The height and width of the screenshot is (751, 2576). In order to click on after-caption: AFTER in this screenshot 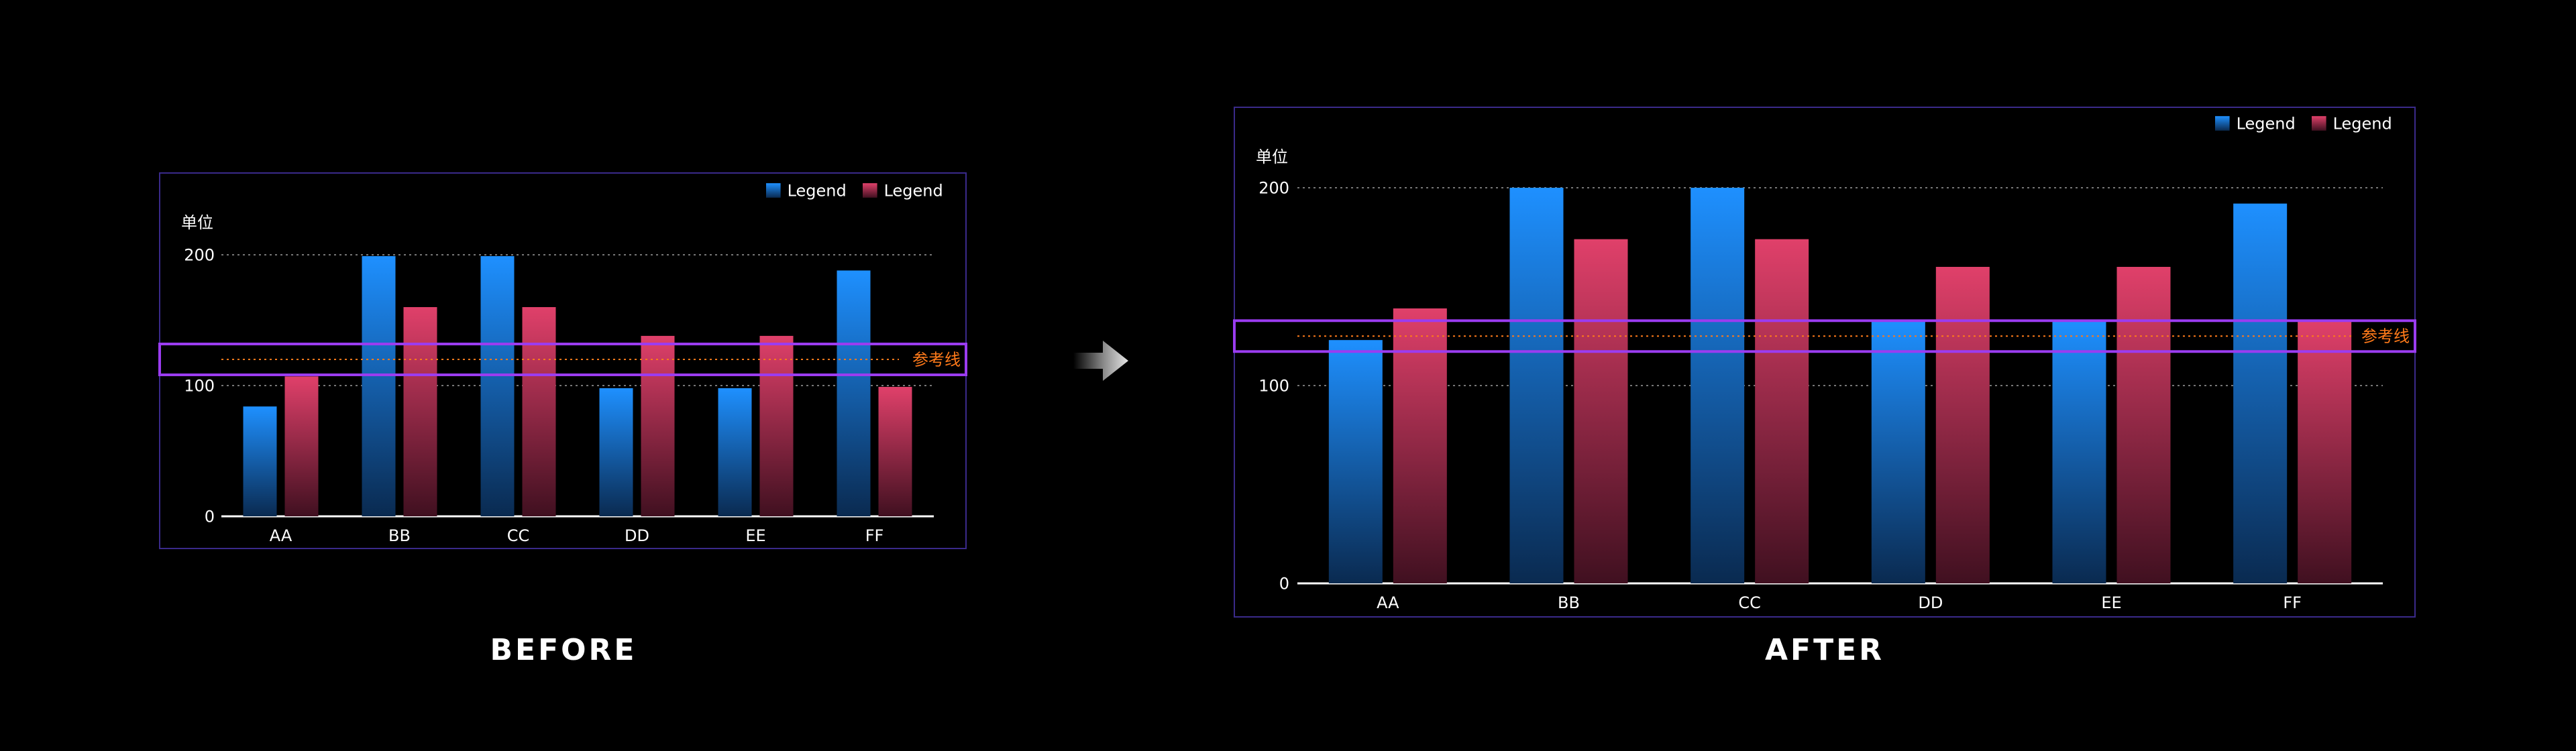, I will do `click(1824, 650)`.